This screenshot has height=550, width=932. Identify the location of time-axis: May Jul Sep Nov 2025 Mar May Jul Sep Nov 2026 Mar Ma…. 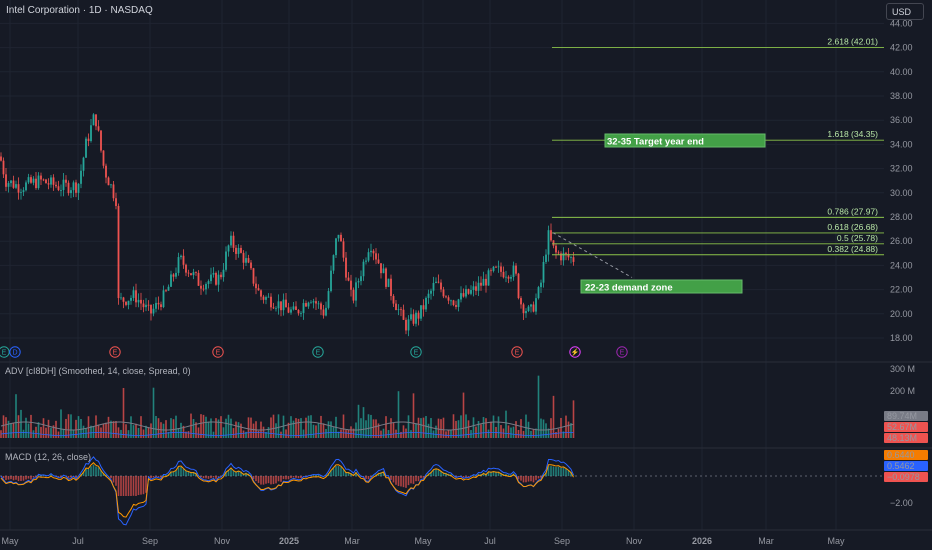
(423, 541).